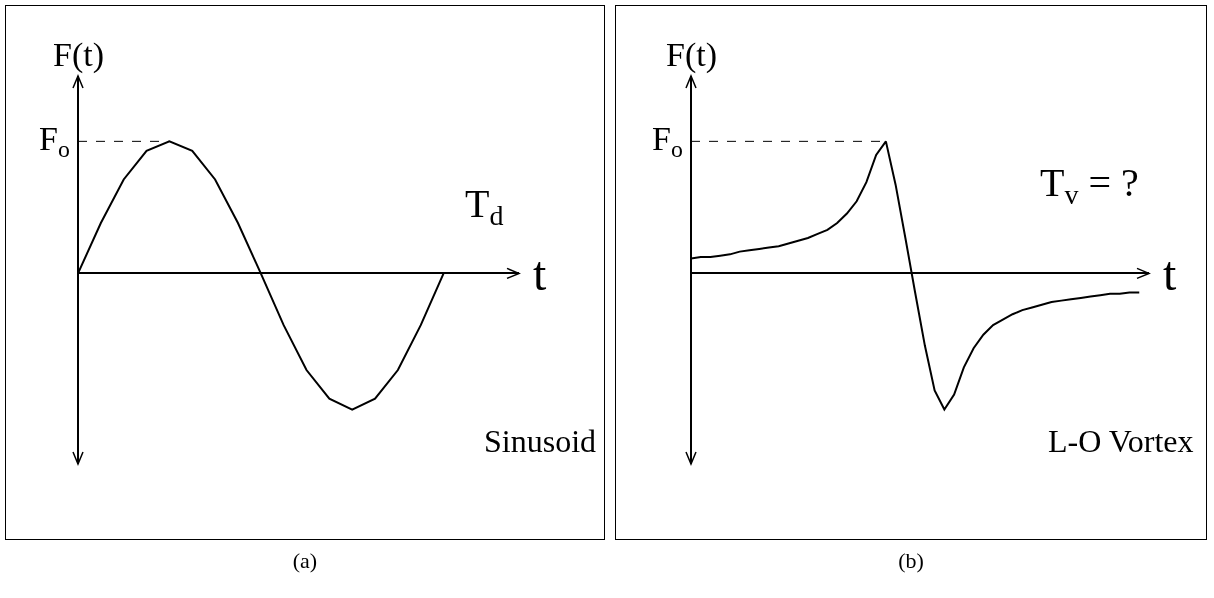 This screenshot has width=1214, height=598. What do you see at coordinates (1089, 185) in the screenshot?
I see `annotation: T$_{v}$ = ?` at bounding box center [1089, 185].